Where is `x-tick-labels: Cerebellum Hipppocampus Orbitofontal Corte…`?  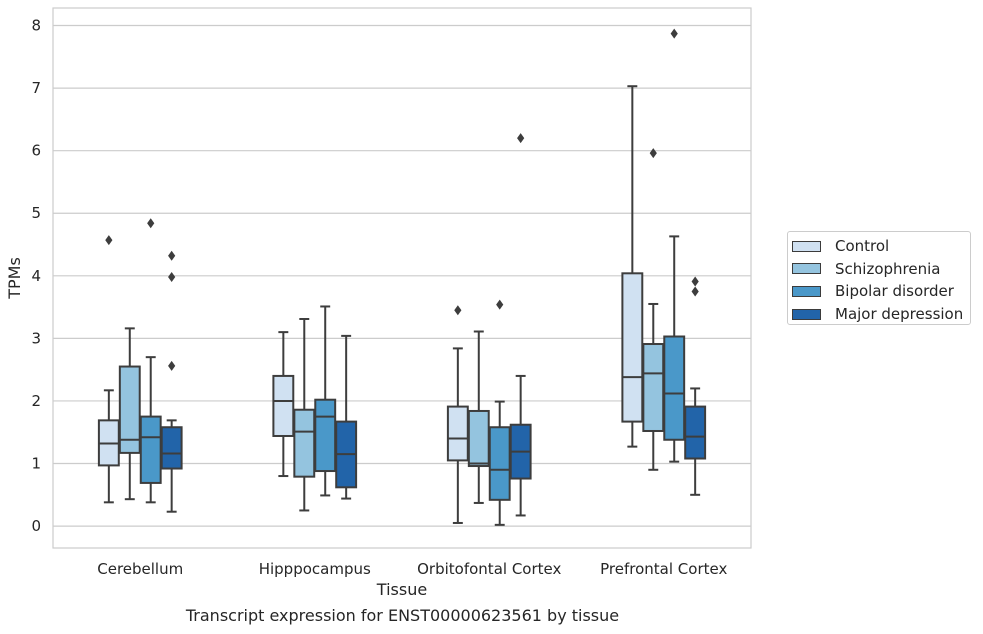 x-tick-labels: Cerebellum Hipppocampus Orbitofontal Corte… is located at coordinates (412, 569).